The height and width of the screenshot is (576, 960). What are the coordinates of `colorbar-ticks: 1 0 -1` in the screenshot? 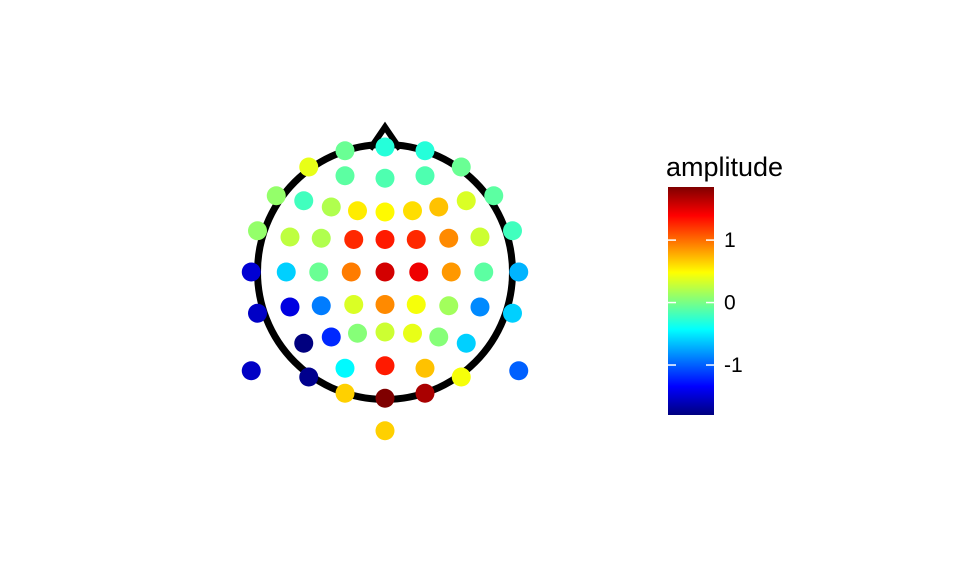 It's located at (705, 303).